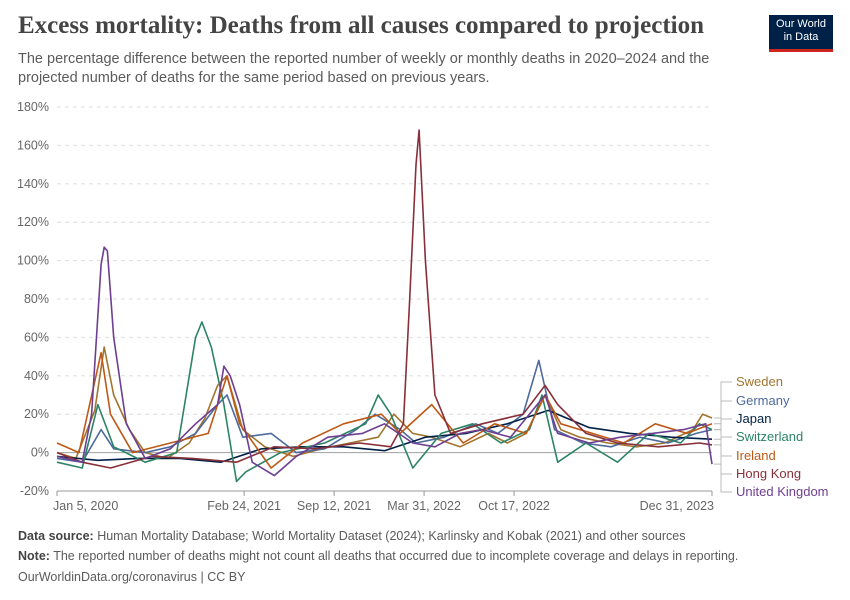 The image size is (850, 600). Describe the element at coordinates (56, 536) in the screenshot. I see `source-label: Data source:` at that location.